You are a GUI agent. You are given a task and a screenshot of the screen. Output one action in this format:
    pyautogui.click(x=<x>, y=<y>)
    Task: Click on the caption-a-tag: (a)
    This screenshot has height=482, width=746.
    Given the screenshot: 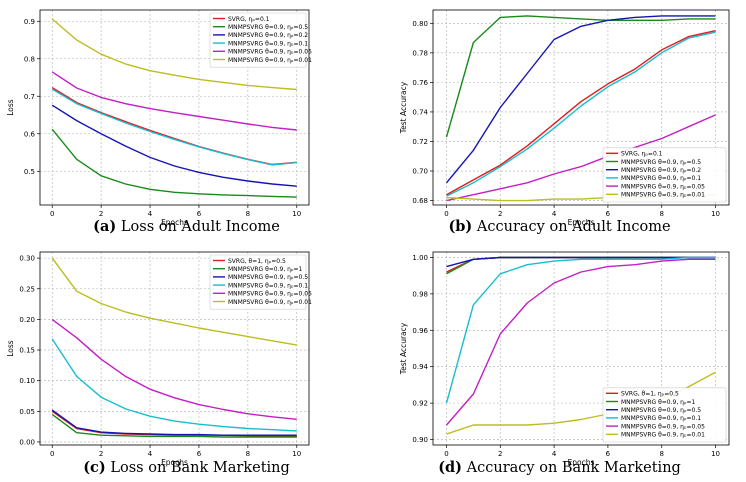 What is the action you would take?
    pyautogui.click(x=105, y=226)
    